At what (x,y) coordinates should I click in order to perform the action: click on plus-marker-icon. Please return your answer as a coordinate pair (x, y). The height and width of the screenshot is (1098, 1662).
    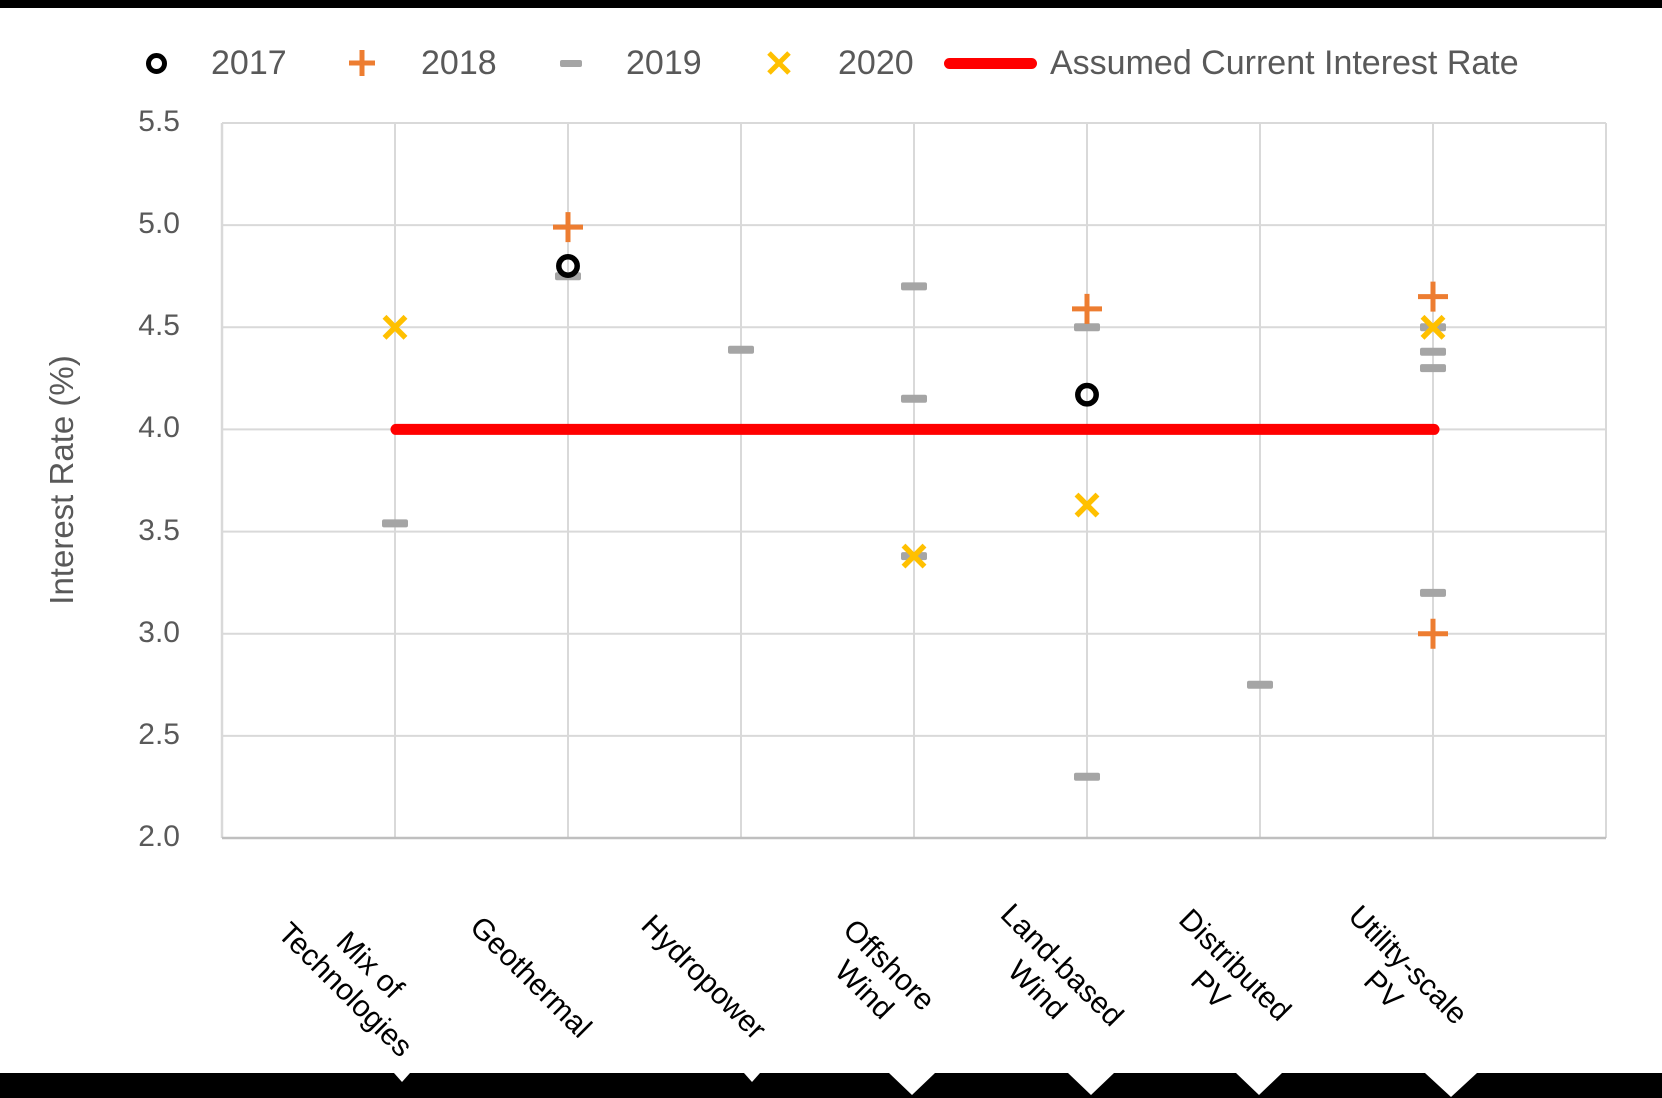
    Looking at the image, I should click on (362, 63).